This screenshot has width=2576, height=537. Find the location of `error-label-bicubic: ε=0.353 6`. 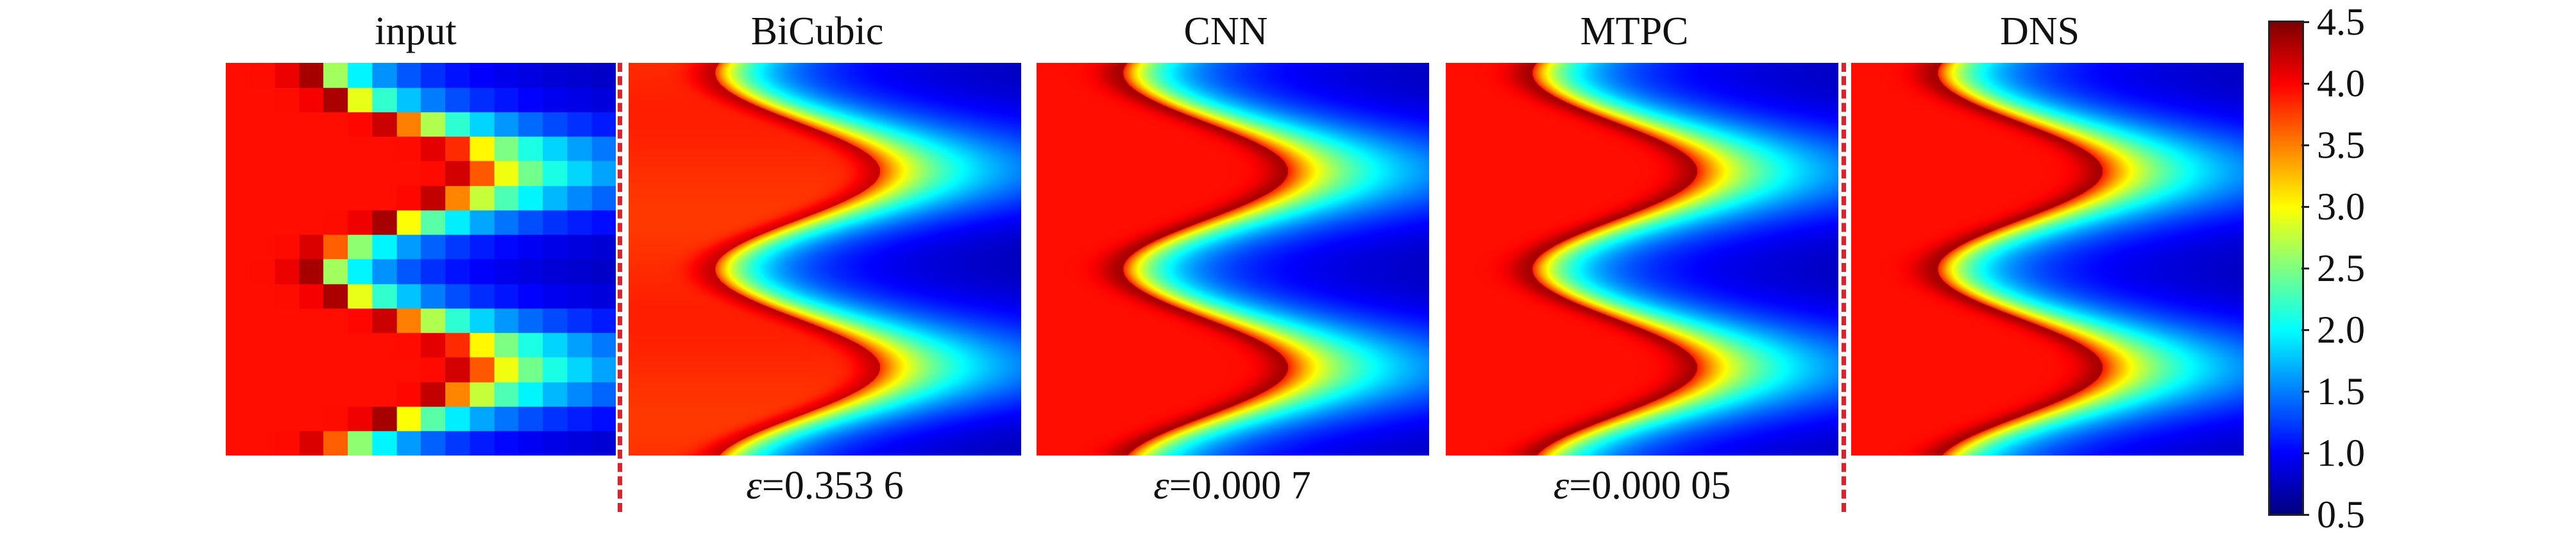

error-label-bicubic: ε=0.353 6 is located at coordinates (825, 485).